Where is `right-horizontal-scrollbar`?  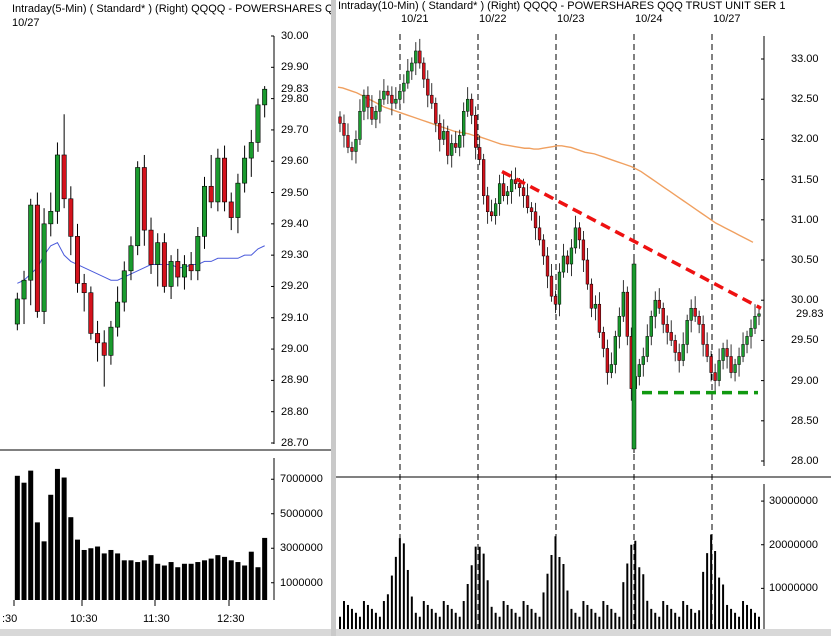 right-horizontal-scrollbar is located at coordinates (583, 632).